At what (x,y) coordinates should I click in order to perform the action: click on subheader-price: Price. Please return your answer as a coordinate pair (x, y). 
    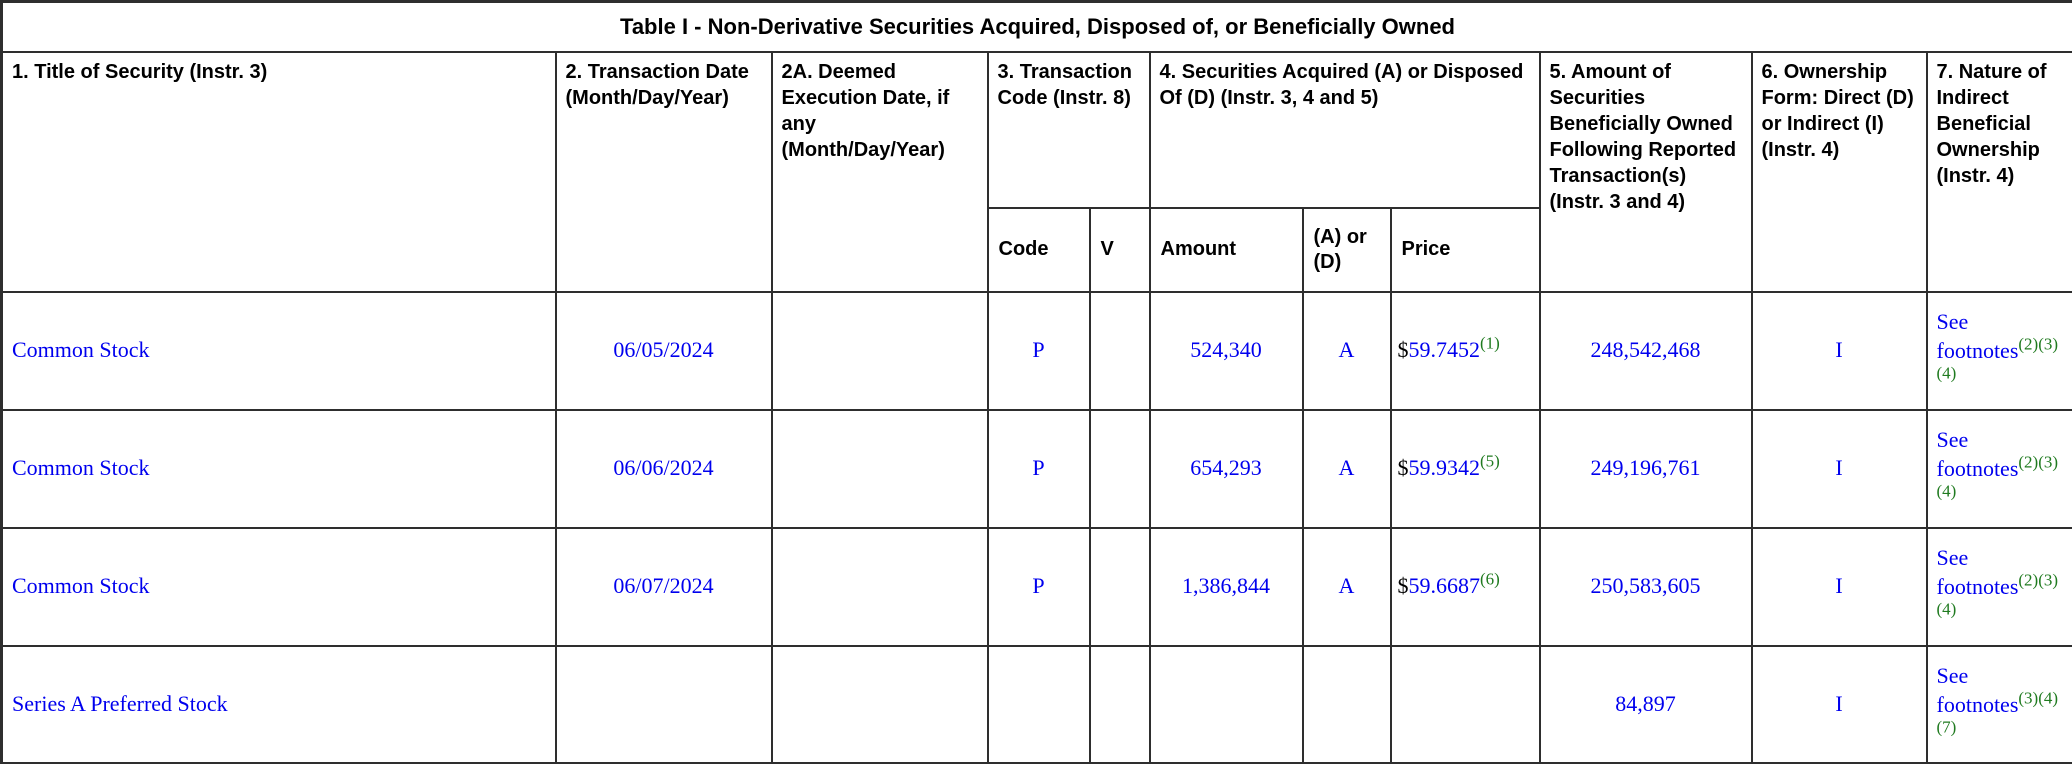
    Looking at the image, I should click on (1465, 249).